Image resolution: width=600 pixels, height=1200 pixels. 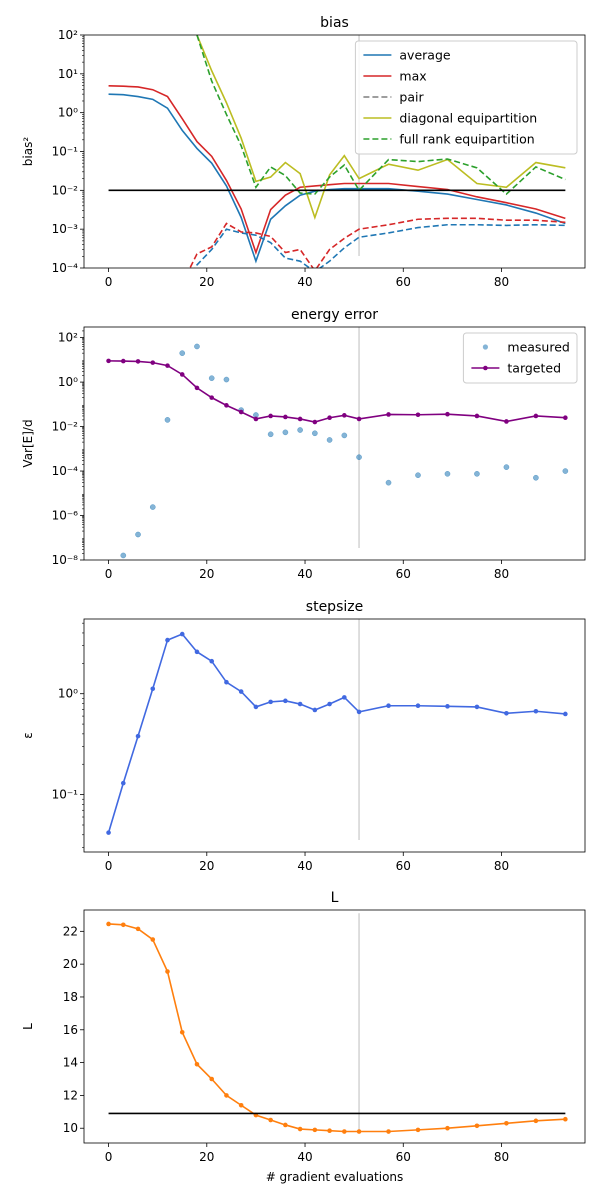 I want to click on y-tick-label: 14, so click(x=70, y=1063).